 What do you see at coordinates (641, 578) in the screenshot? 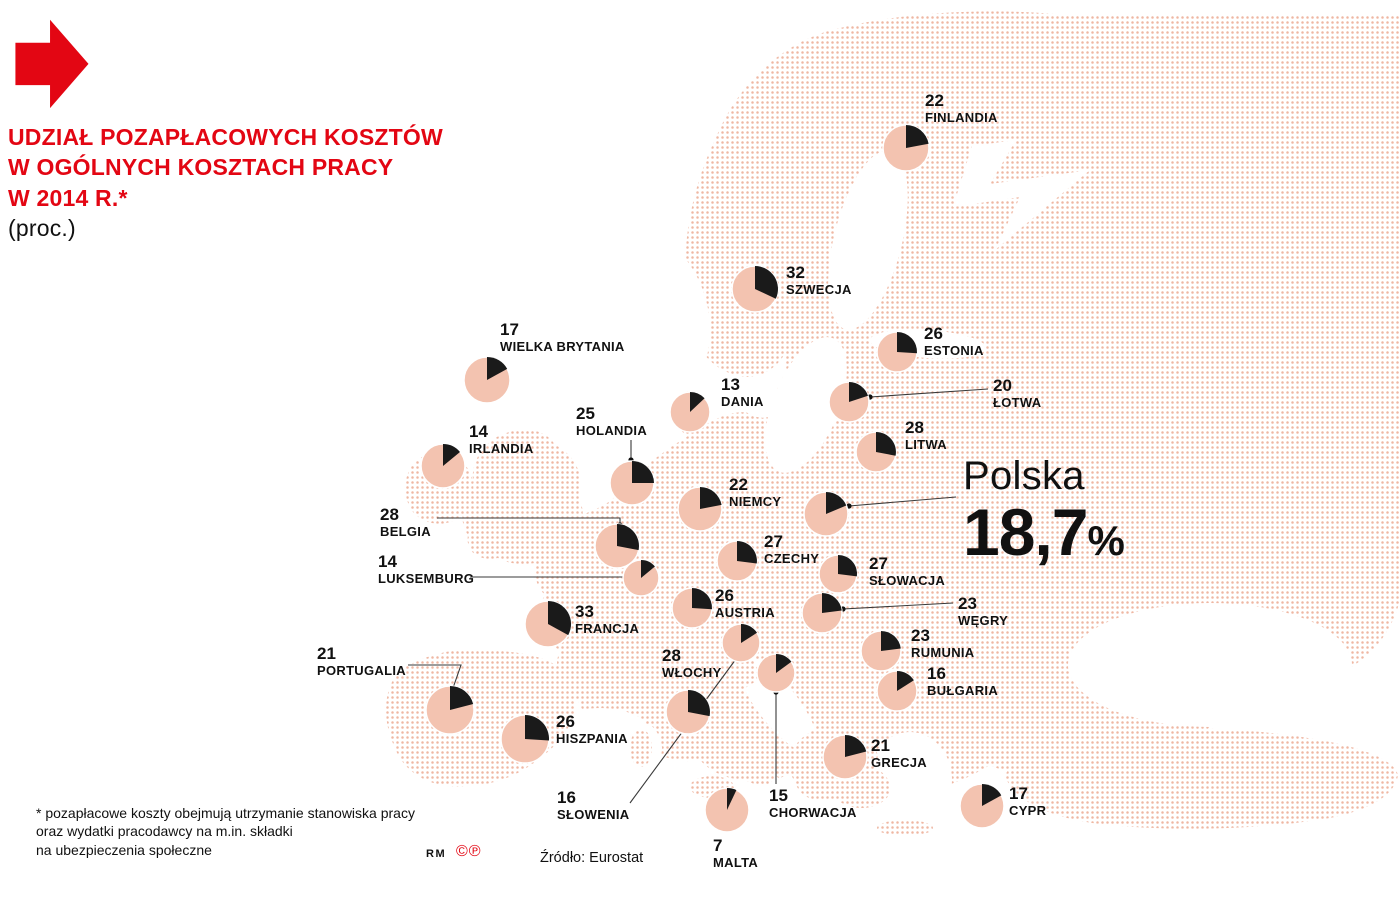
I see `pie-luksemburg` at bounding box center [641, 578].